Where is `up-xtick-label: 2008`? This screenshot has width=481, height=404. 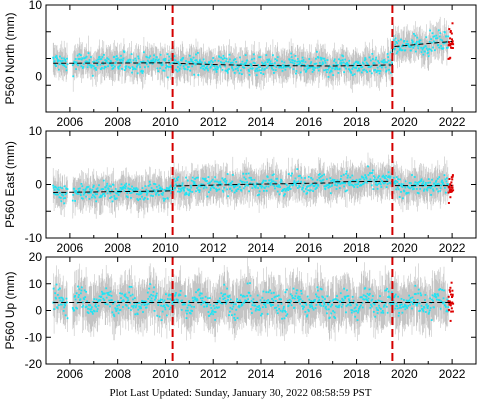
up-xtick-label: 2008 is located at coordinates (117, 374).